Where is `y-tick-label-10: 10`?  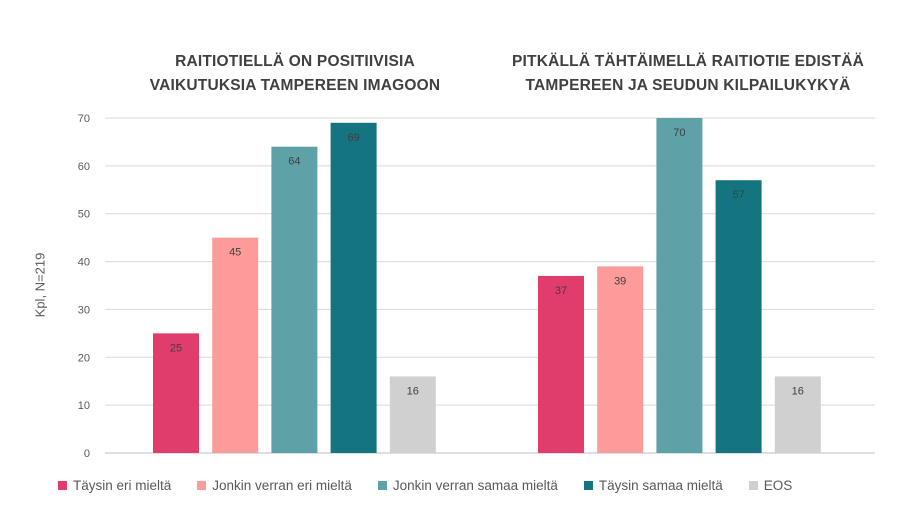 y-tick-label-10: 10 is located at coordinates (84, 406).